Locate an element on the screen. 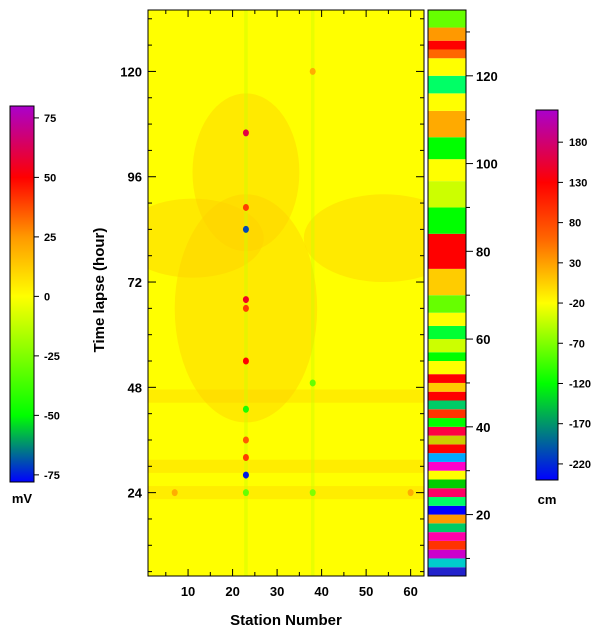  colorbar-tick-label: -120 is located at coordinates (580, 384).